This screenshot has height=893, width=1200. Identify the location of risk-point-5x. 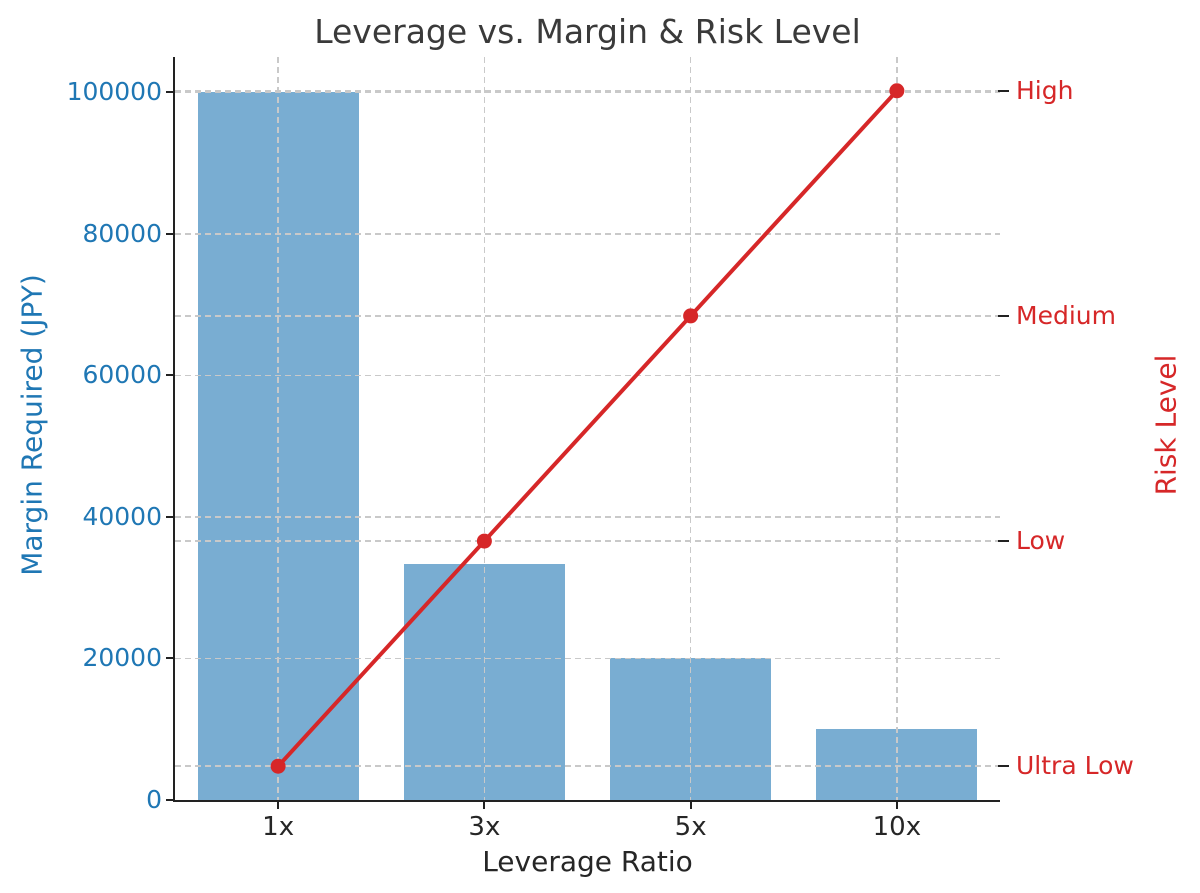
(691, 316).